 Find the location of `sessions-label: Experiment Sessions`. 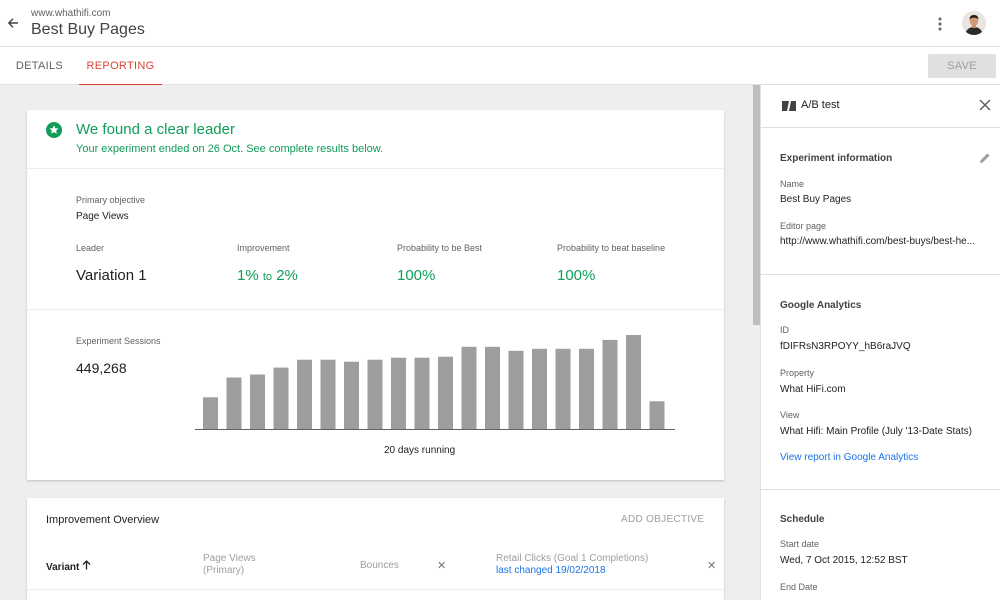

sessions-label: Experiment Sessions is located at coordinates (118, 341).